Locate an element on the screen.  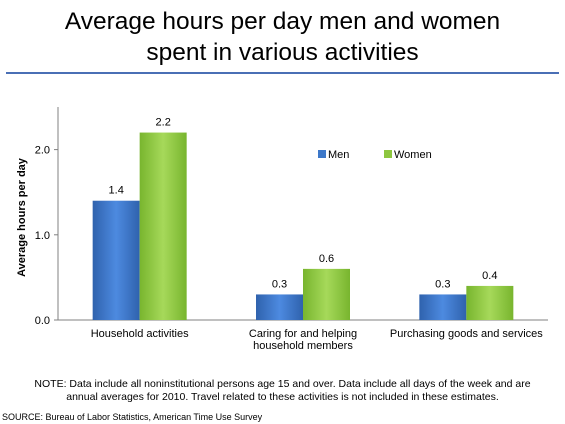
legend-swatch-women is located at coordinates (388, 154).